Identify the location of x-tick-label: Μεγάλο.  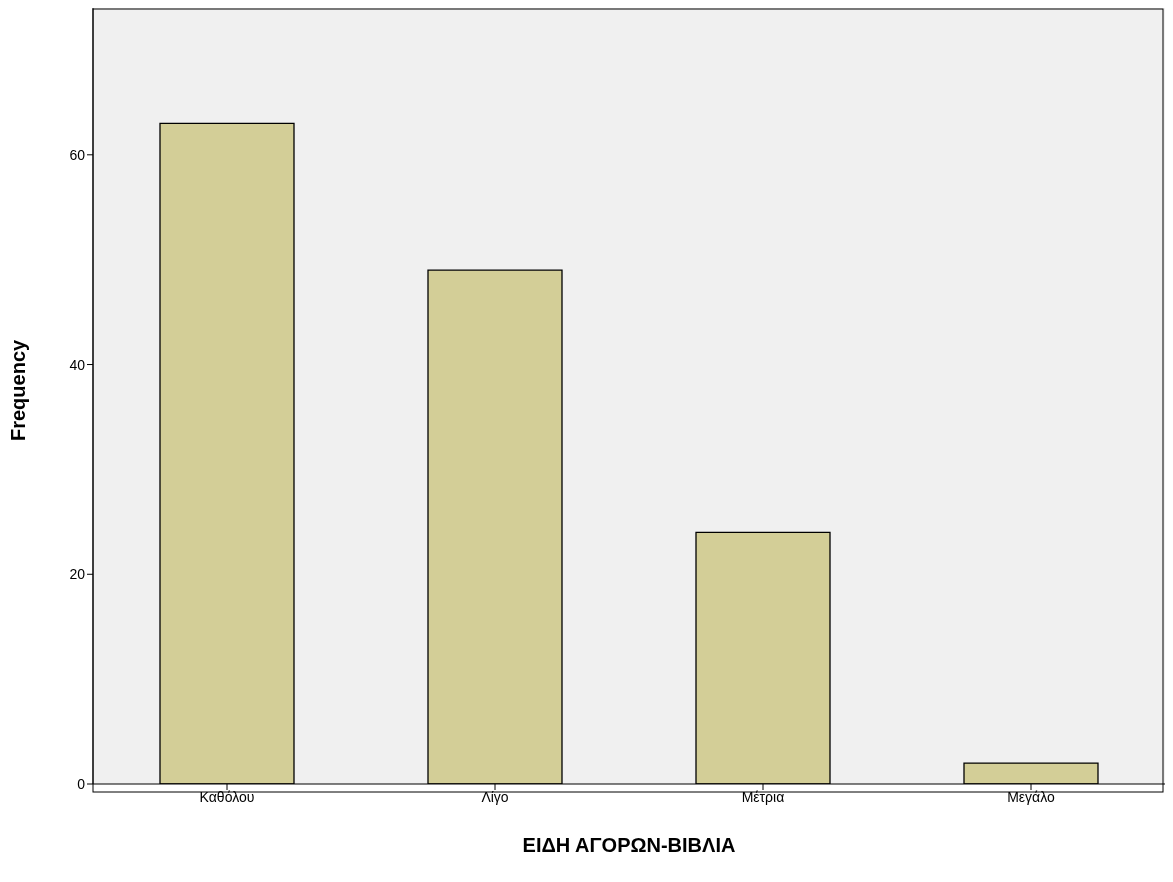
(1031, 796).